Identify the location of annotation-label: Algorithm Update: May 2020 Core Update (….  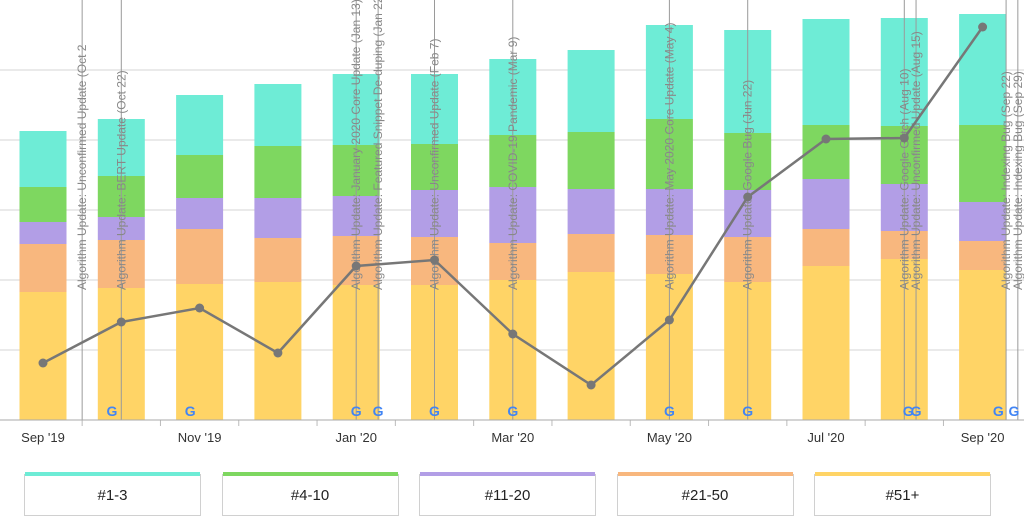
(669, 156).